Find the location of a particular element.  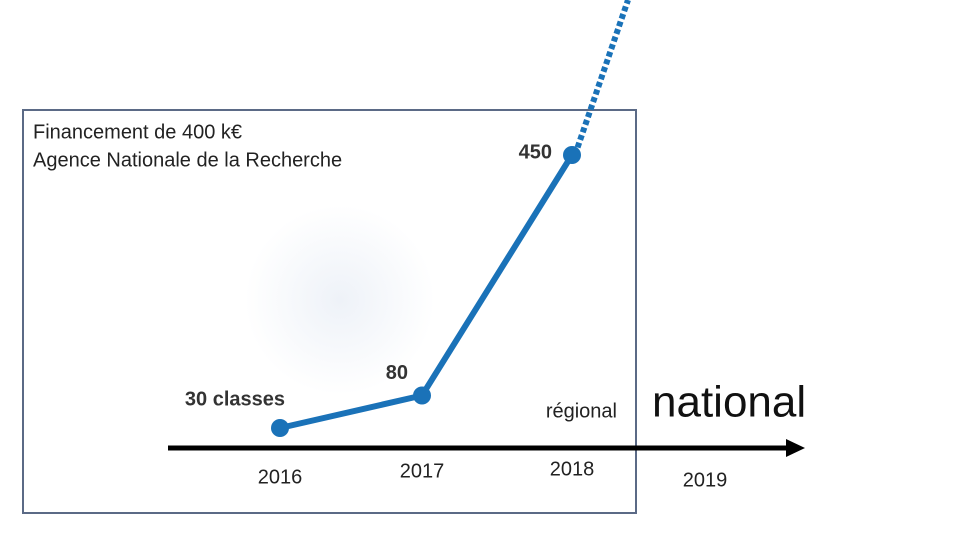

annotation: national is located at coordinates (729, 402).